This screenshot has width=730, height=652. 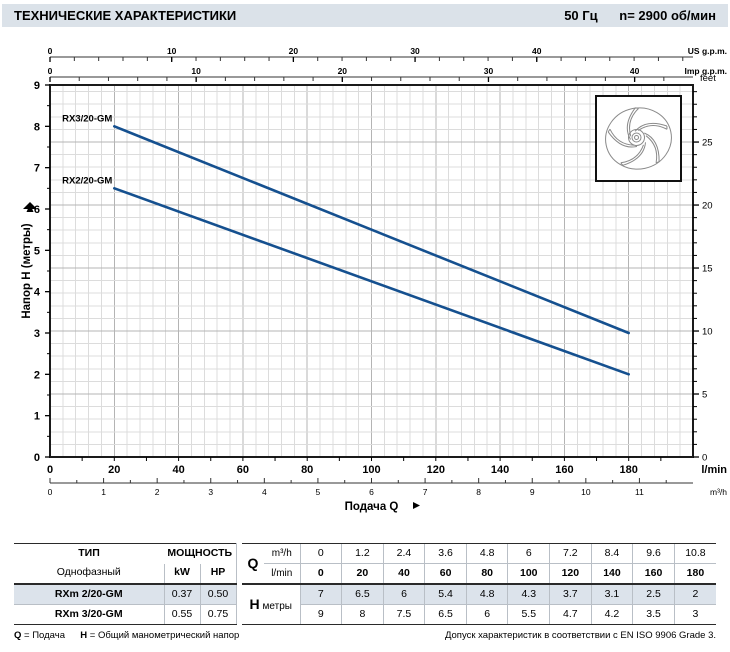 What do you see at coordinates (387, 487) in the screenshot?
I see `m3h-axis: 0 1 2 3 4 5 6 7 8 9 10 11 m³/h` at bounding box center [387, 487].